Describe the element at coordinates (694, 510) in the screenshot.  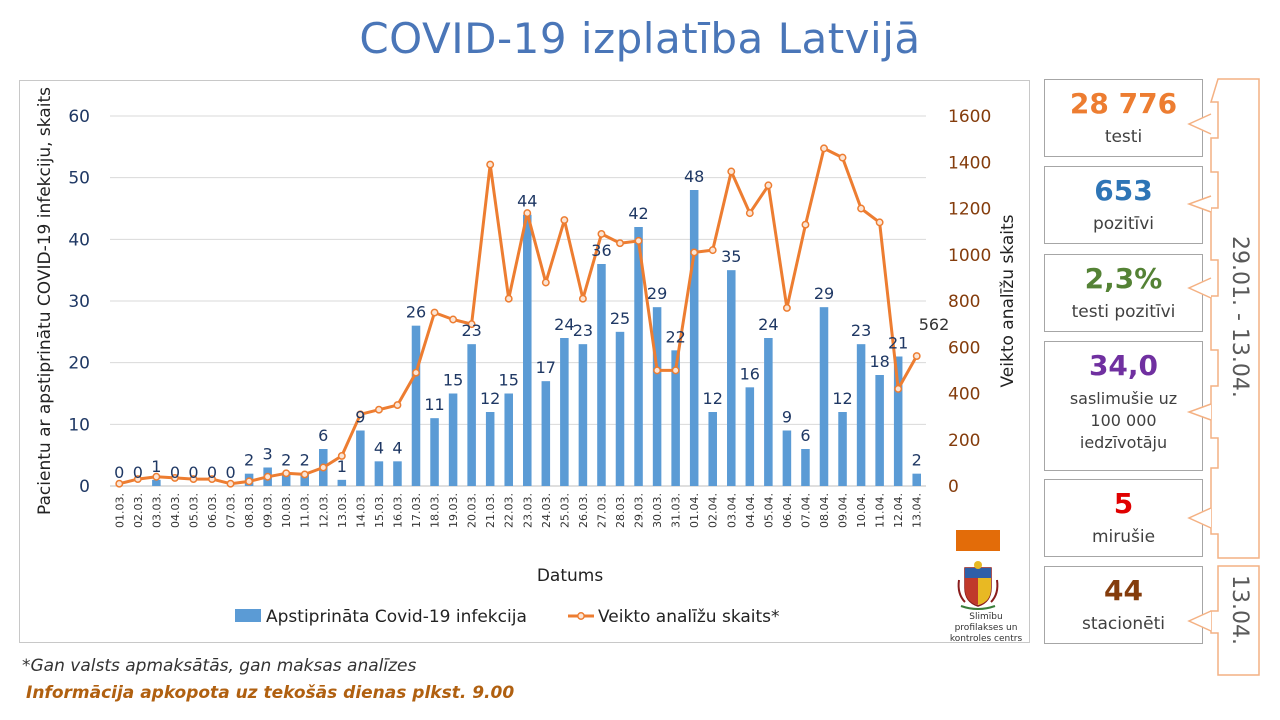
I see `x-tick-label: 01.04.` at that location.